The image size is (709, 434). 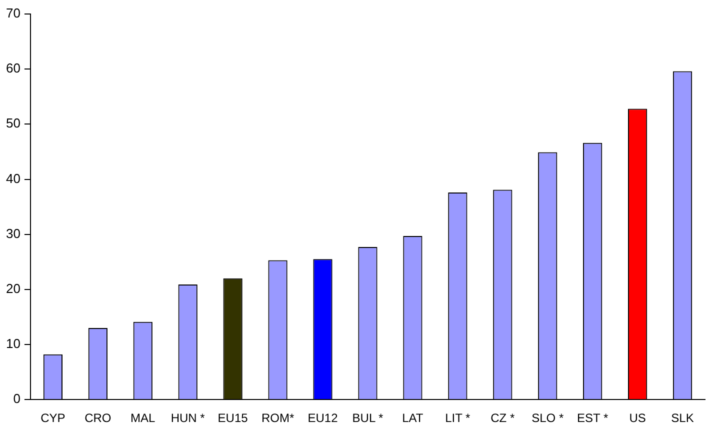 What do you see at coordinates (13, 288) in the screenshot?
I see `y-tick-label: 20` at bounding box center [13, 288].